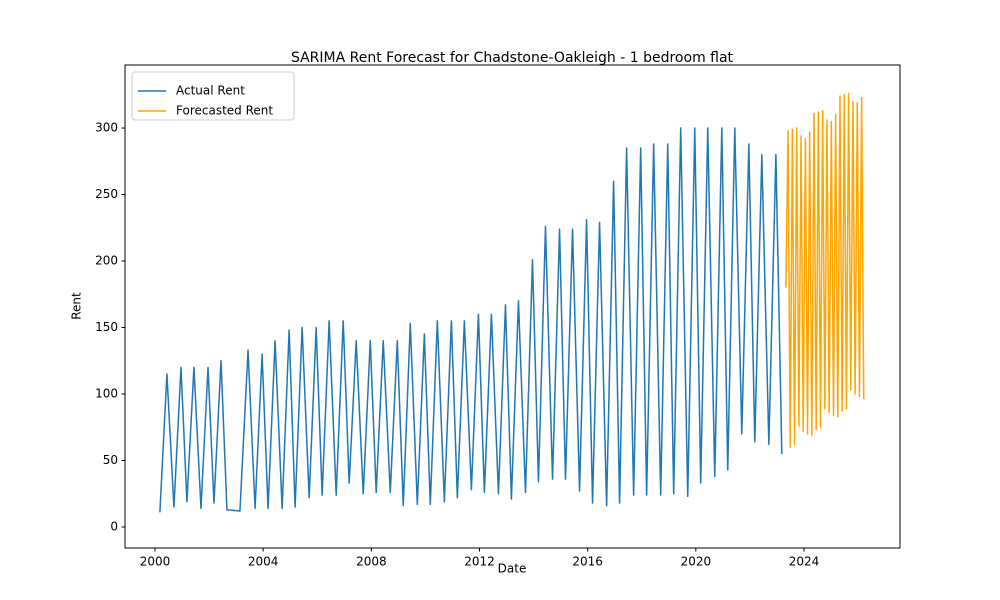 The width and height of the screenshot is (1000, 600). I want to click on legend-label: Actual Rent, so click(210, 91).